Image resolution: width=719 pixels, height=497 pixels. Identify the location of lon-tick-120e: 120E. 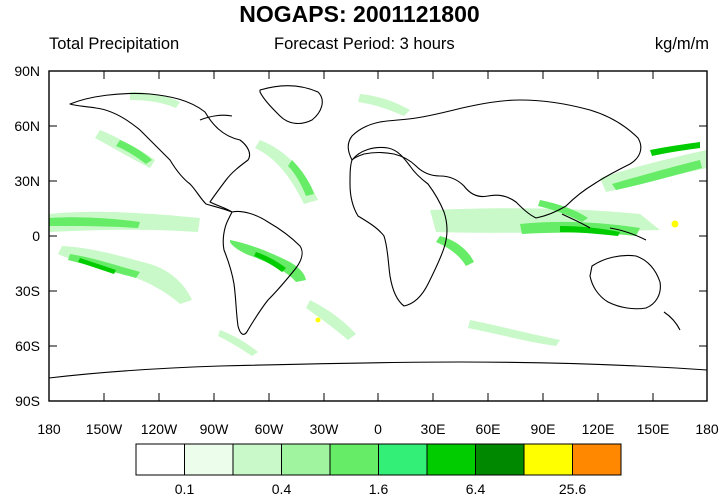
(598, 429).